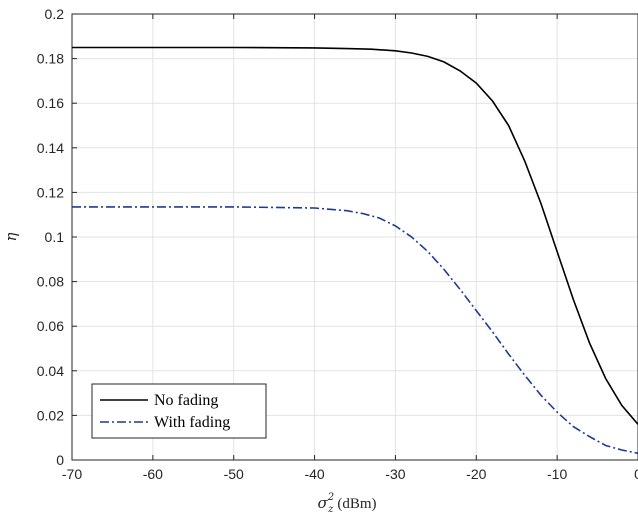 The height and width of the screenshot is (514, 638). What do you see at coordinates (50, 371) in the screenshot?
I see `y-tick-label: 0.04` at bounding box center [50, 371].